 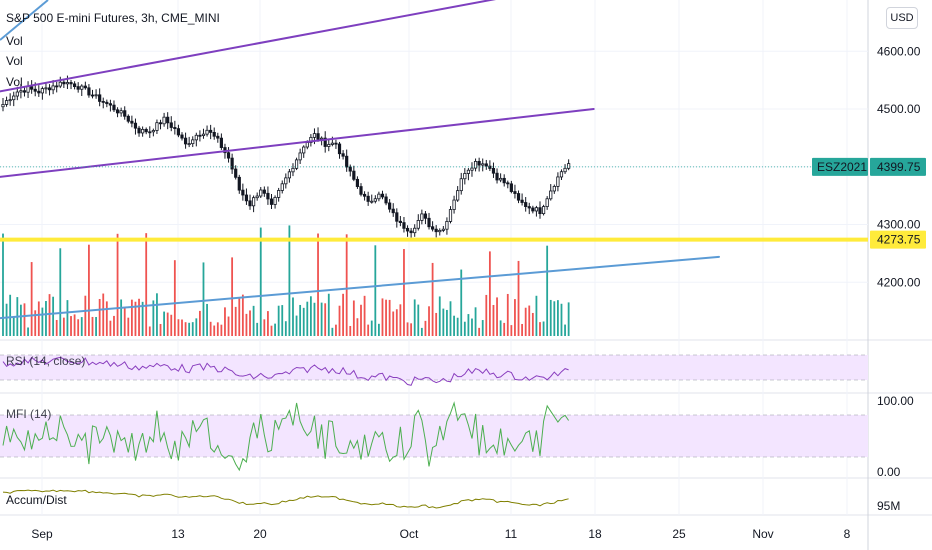 What do you see at coordinates (902, 18) in the screenshot?
I see `currency-button: USD` at bounding box center [902, 18].